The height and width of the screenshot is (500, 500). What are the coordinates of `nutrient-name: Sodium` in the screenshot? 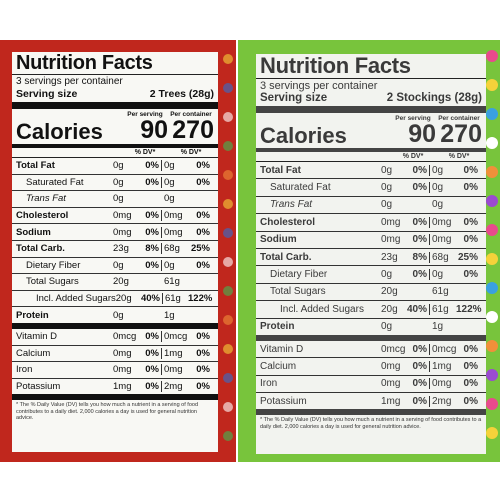 It's located at (278, 240).